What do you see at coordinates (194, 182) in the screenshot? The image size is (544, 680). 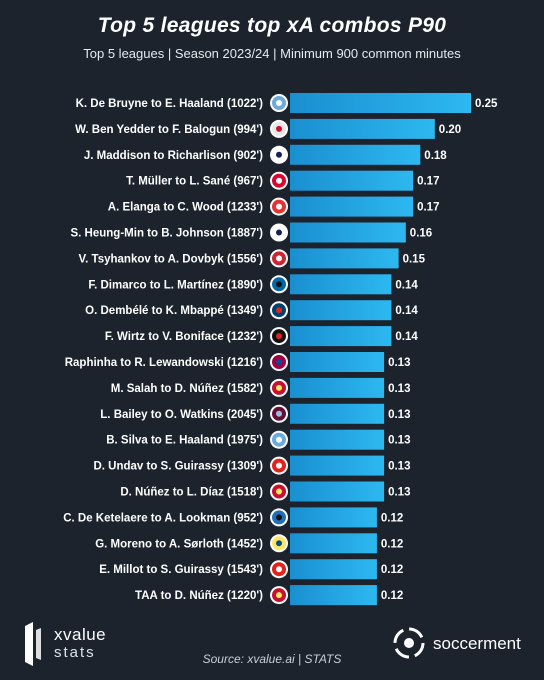 I see `category-label: T. Müller to L. Sané (967')` at bounding box center [194, 182].